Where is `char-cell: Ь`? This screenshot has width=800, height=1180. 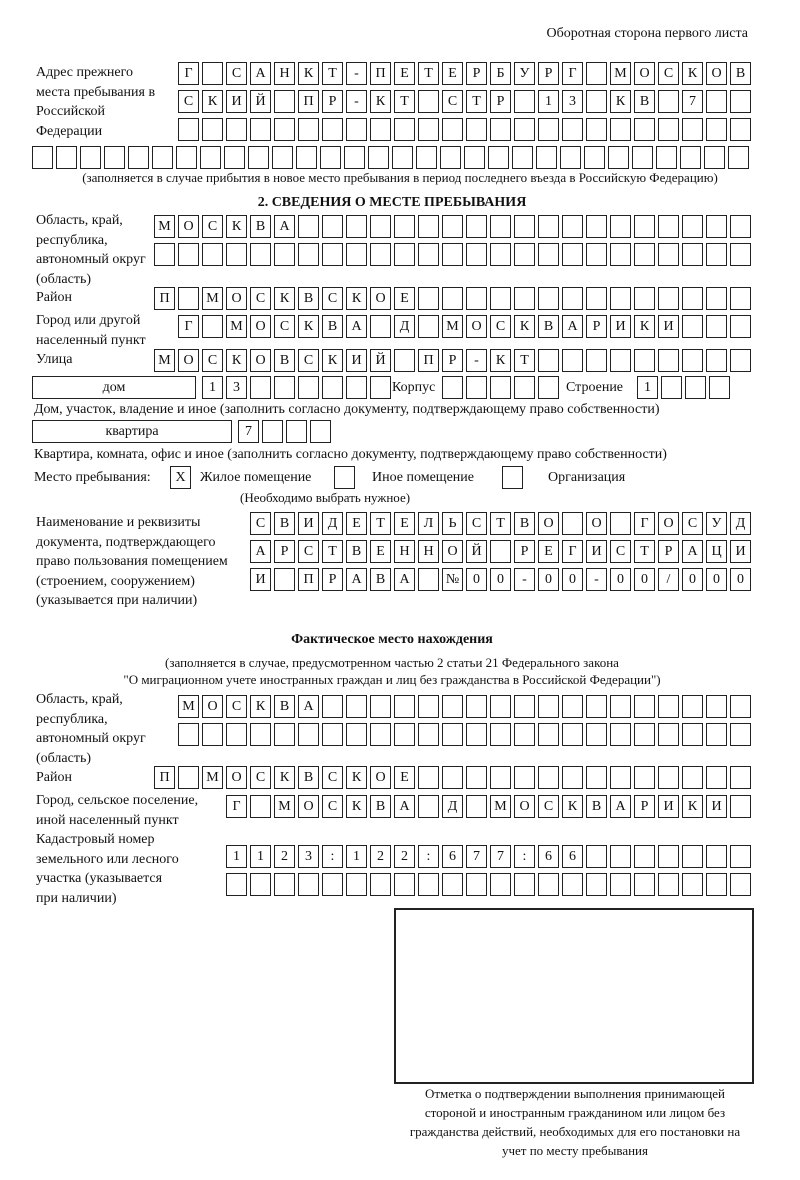 char-cell: Ь is located at coordinates (452, 523).